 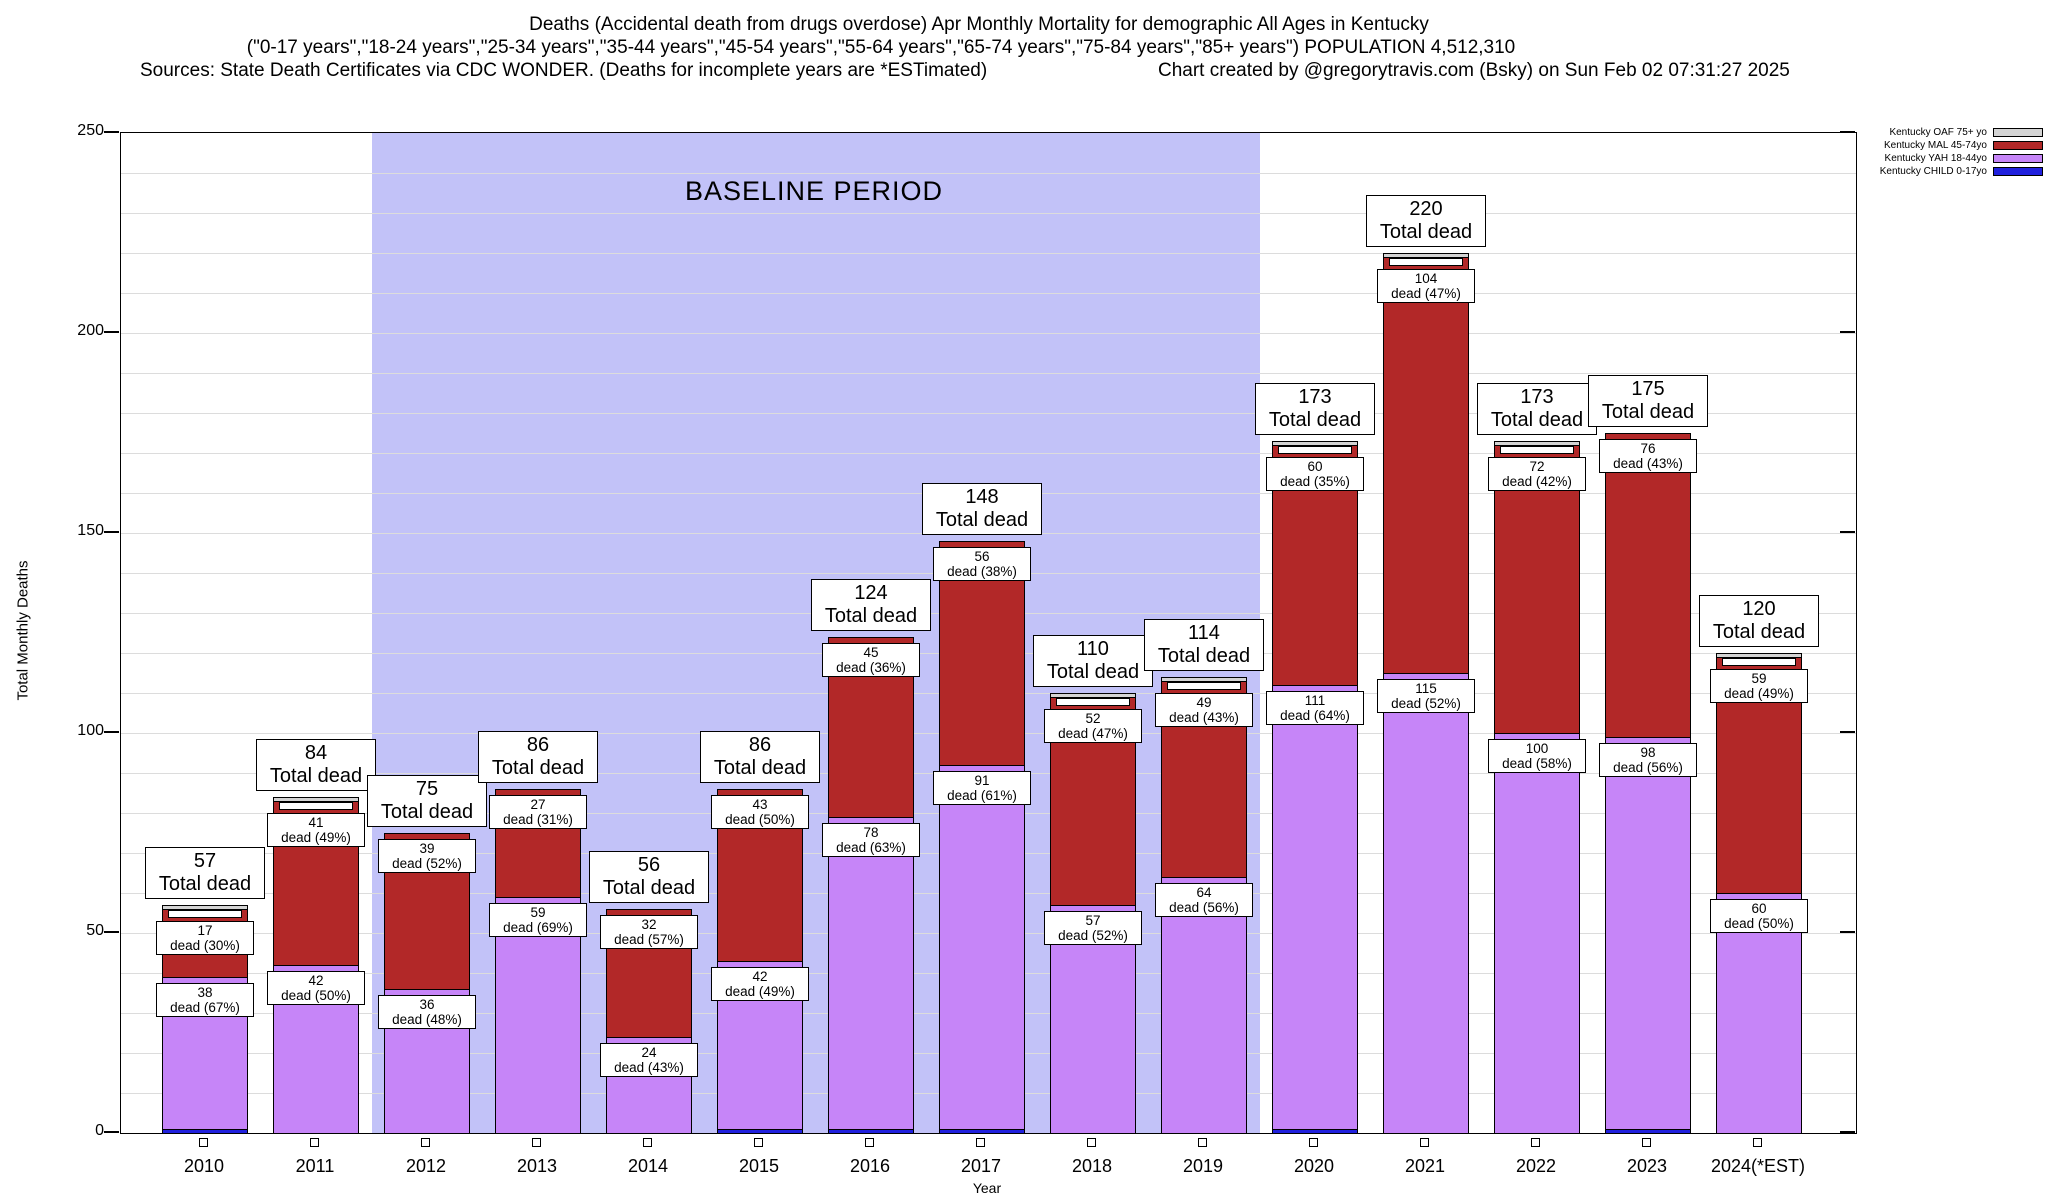 What do you see at coordinates (1315, 474) in the screenshot?
I see `bar-2020-mal-label: 60 dead (35%)` at bounding box center [1315, 474].